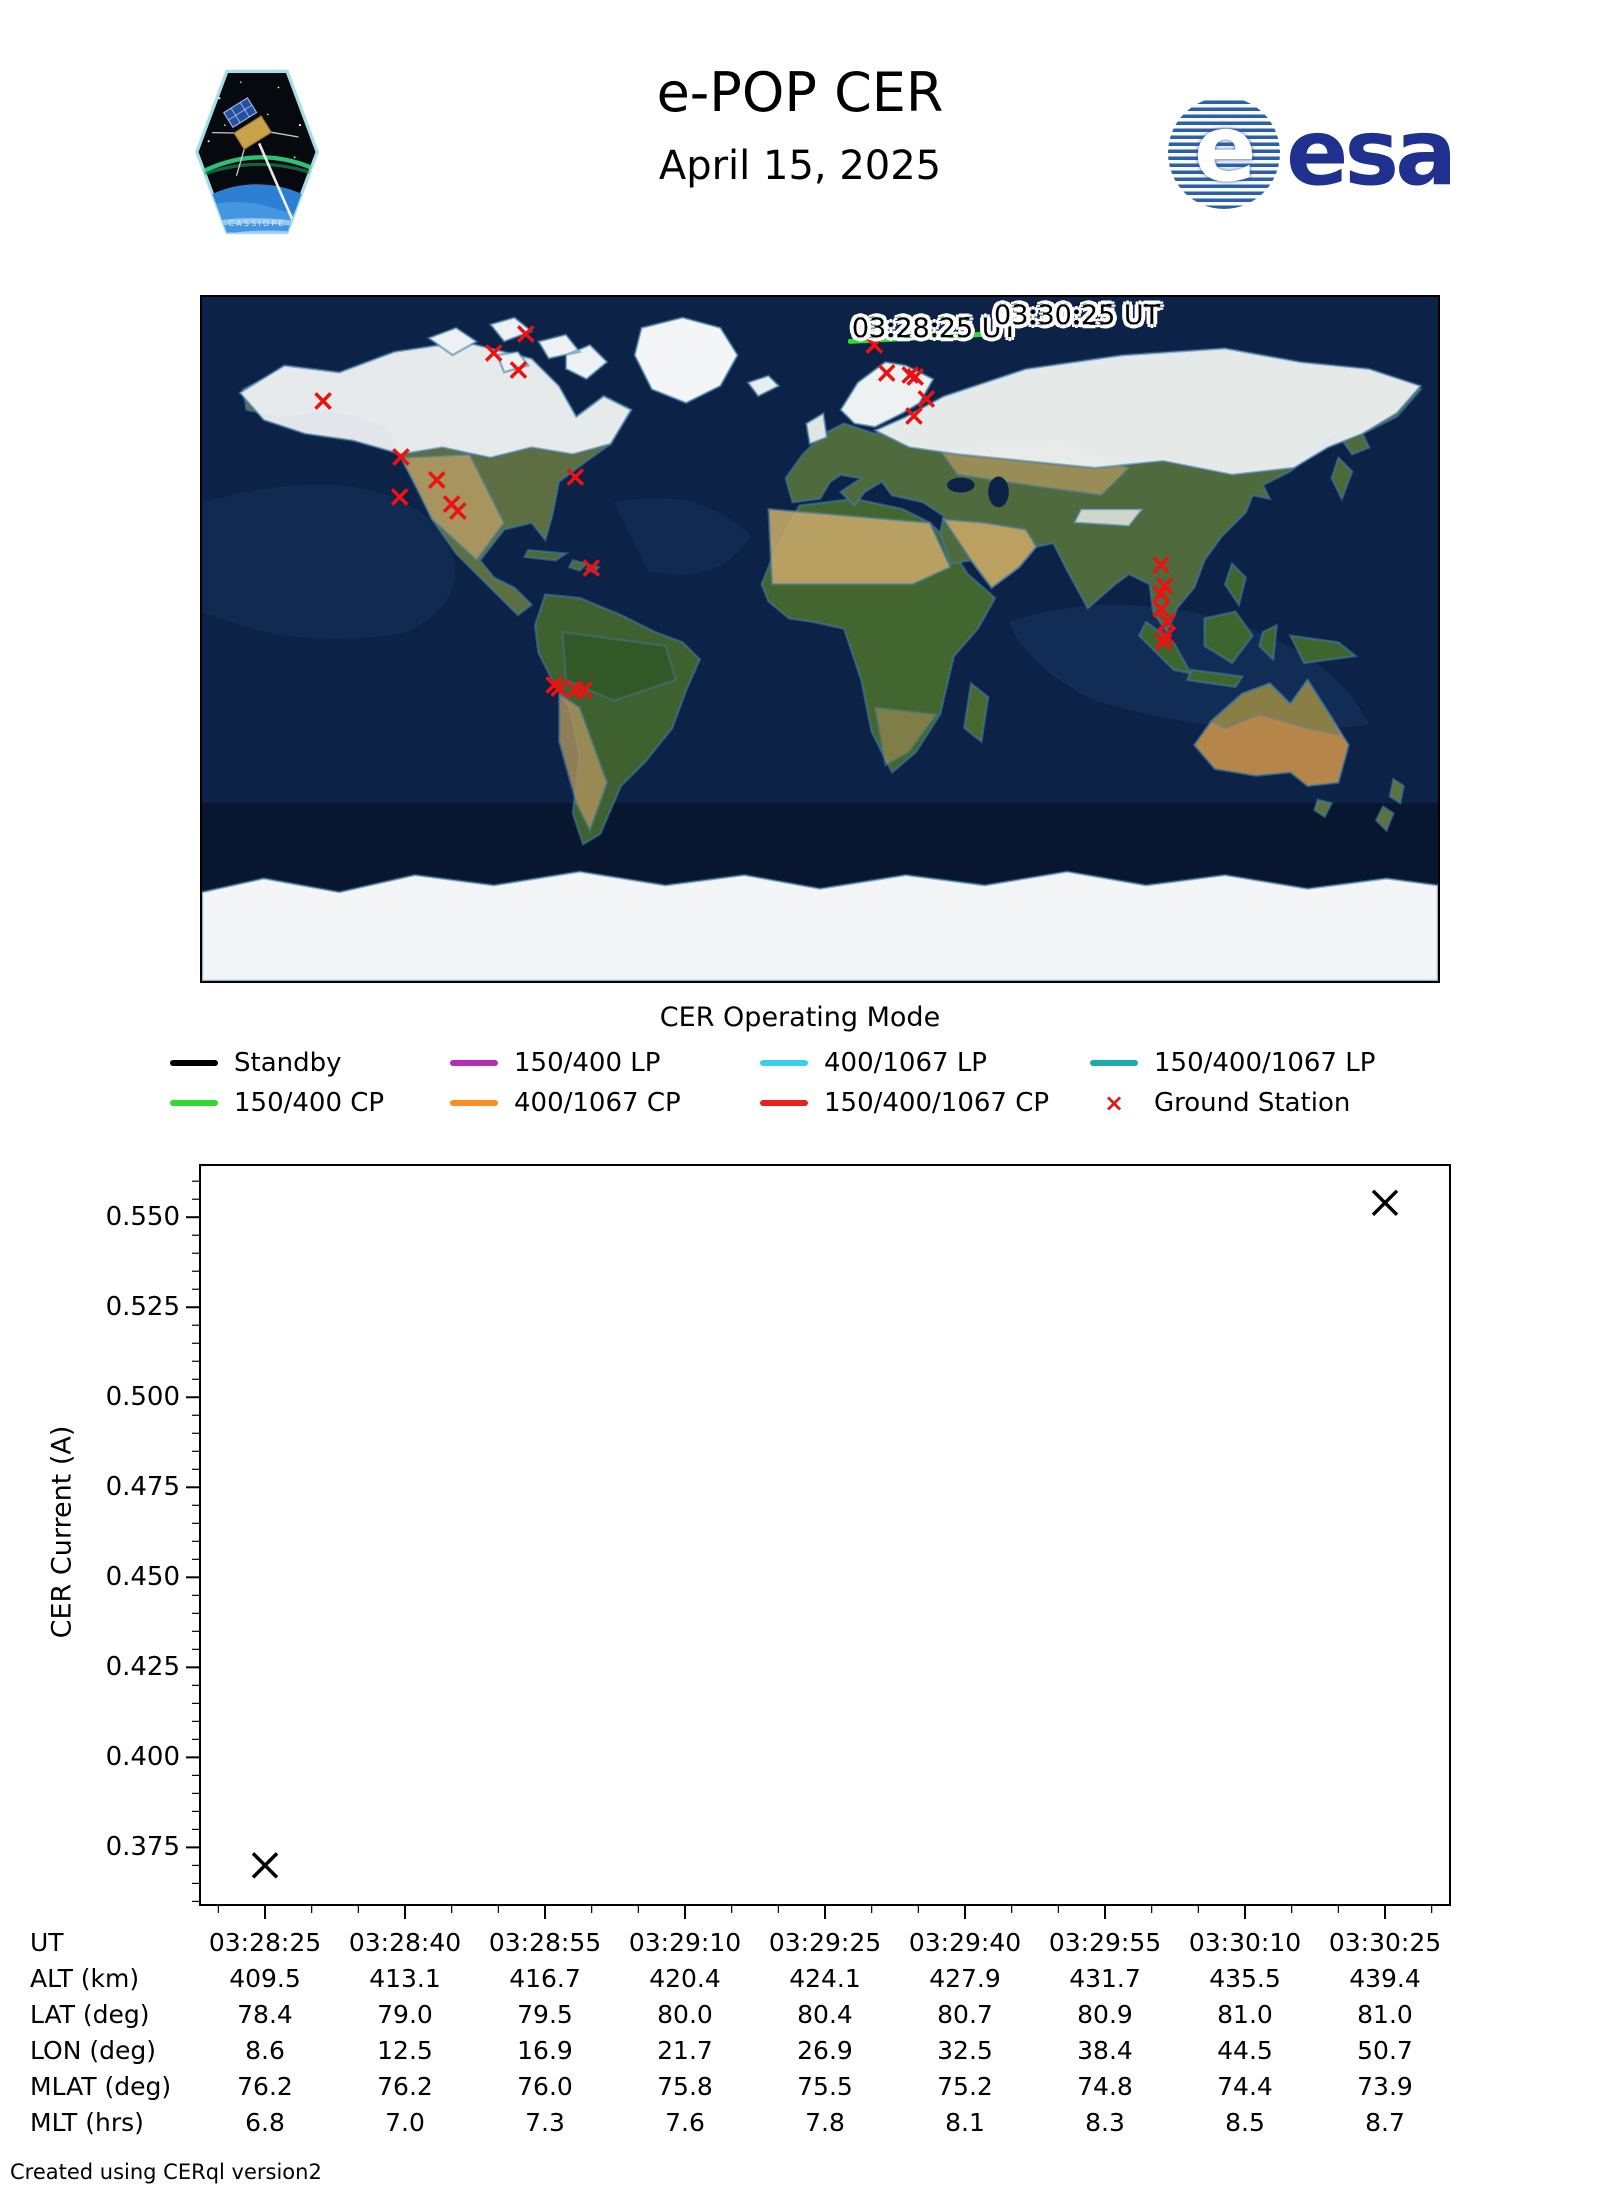 The width and height of the screenshot is (1600, 2200). Describe the element at coordinates (545, 2086) in the screenshot. I see `table-cell: 76.0` at that location.